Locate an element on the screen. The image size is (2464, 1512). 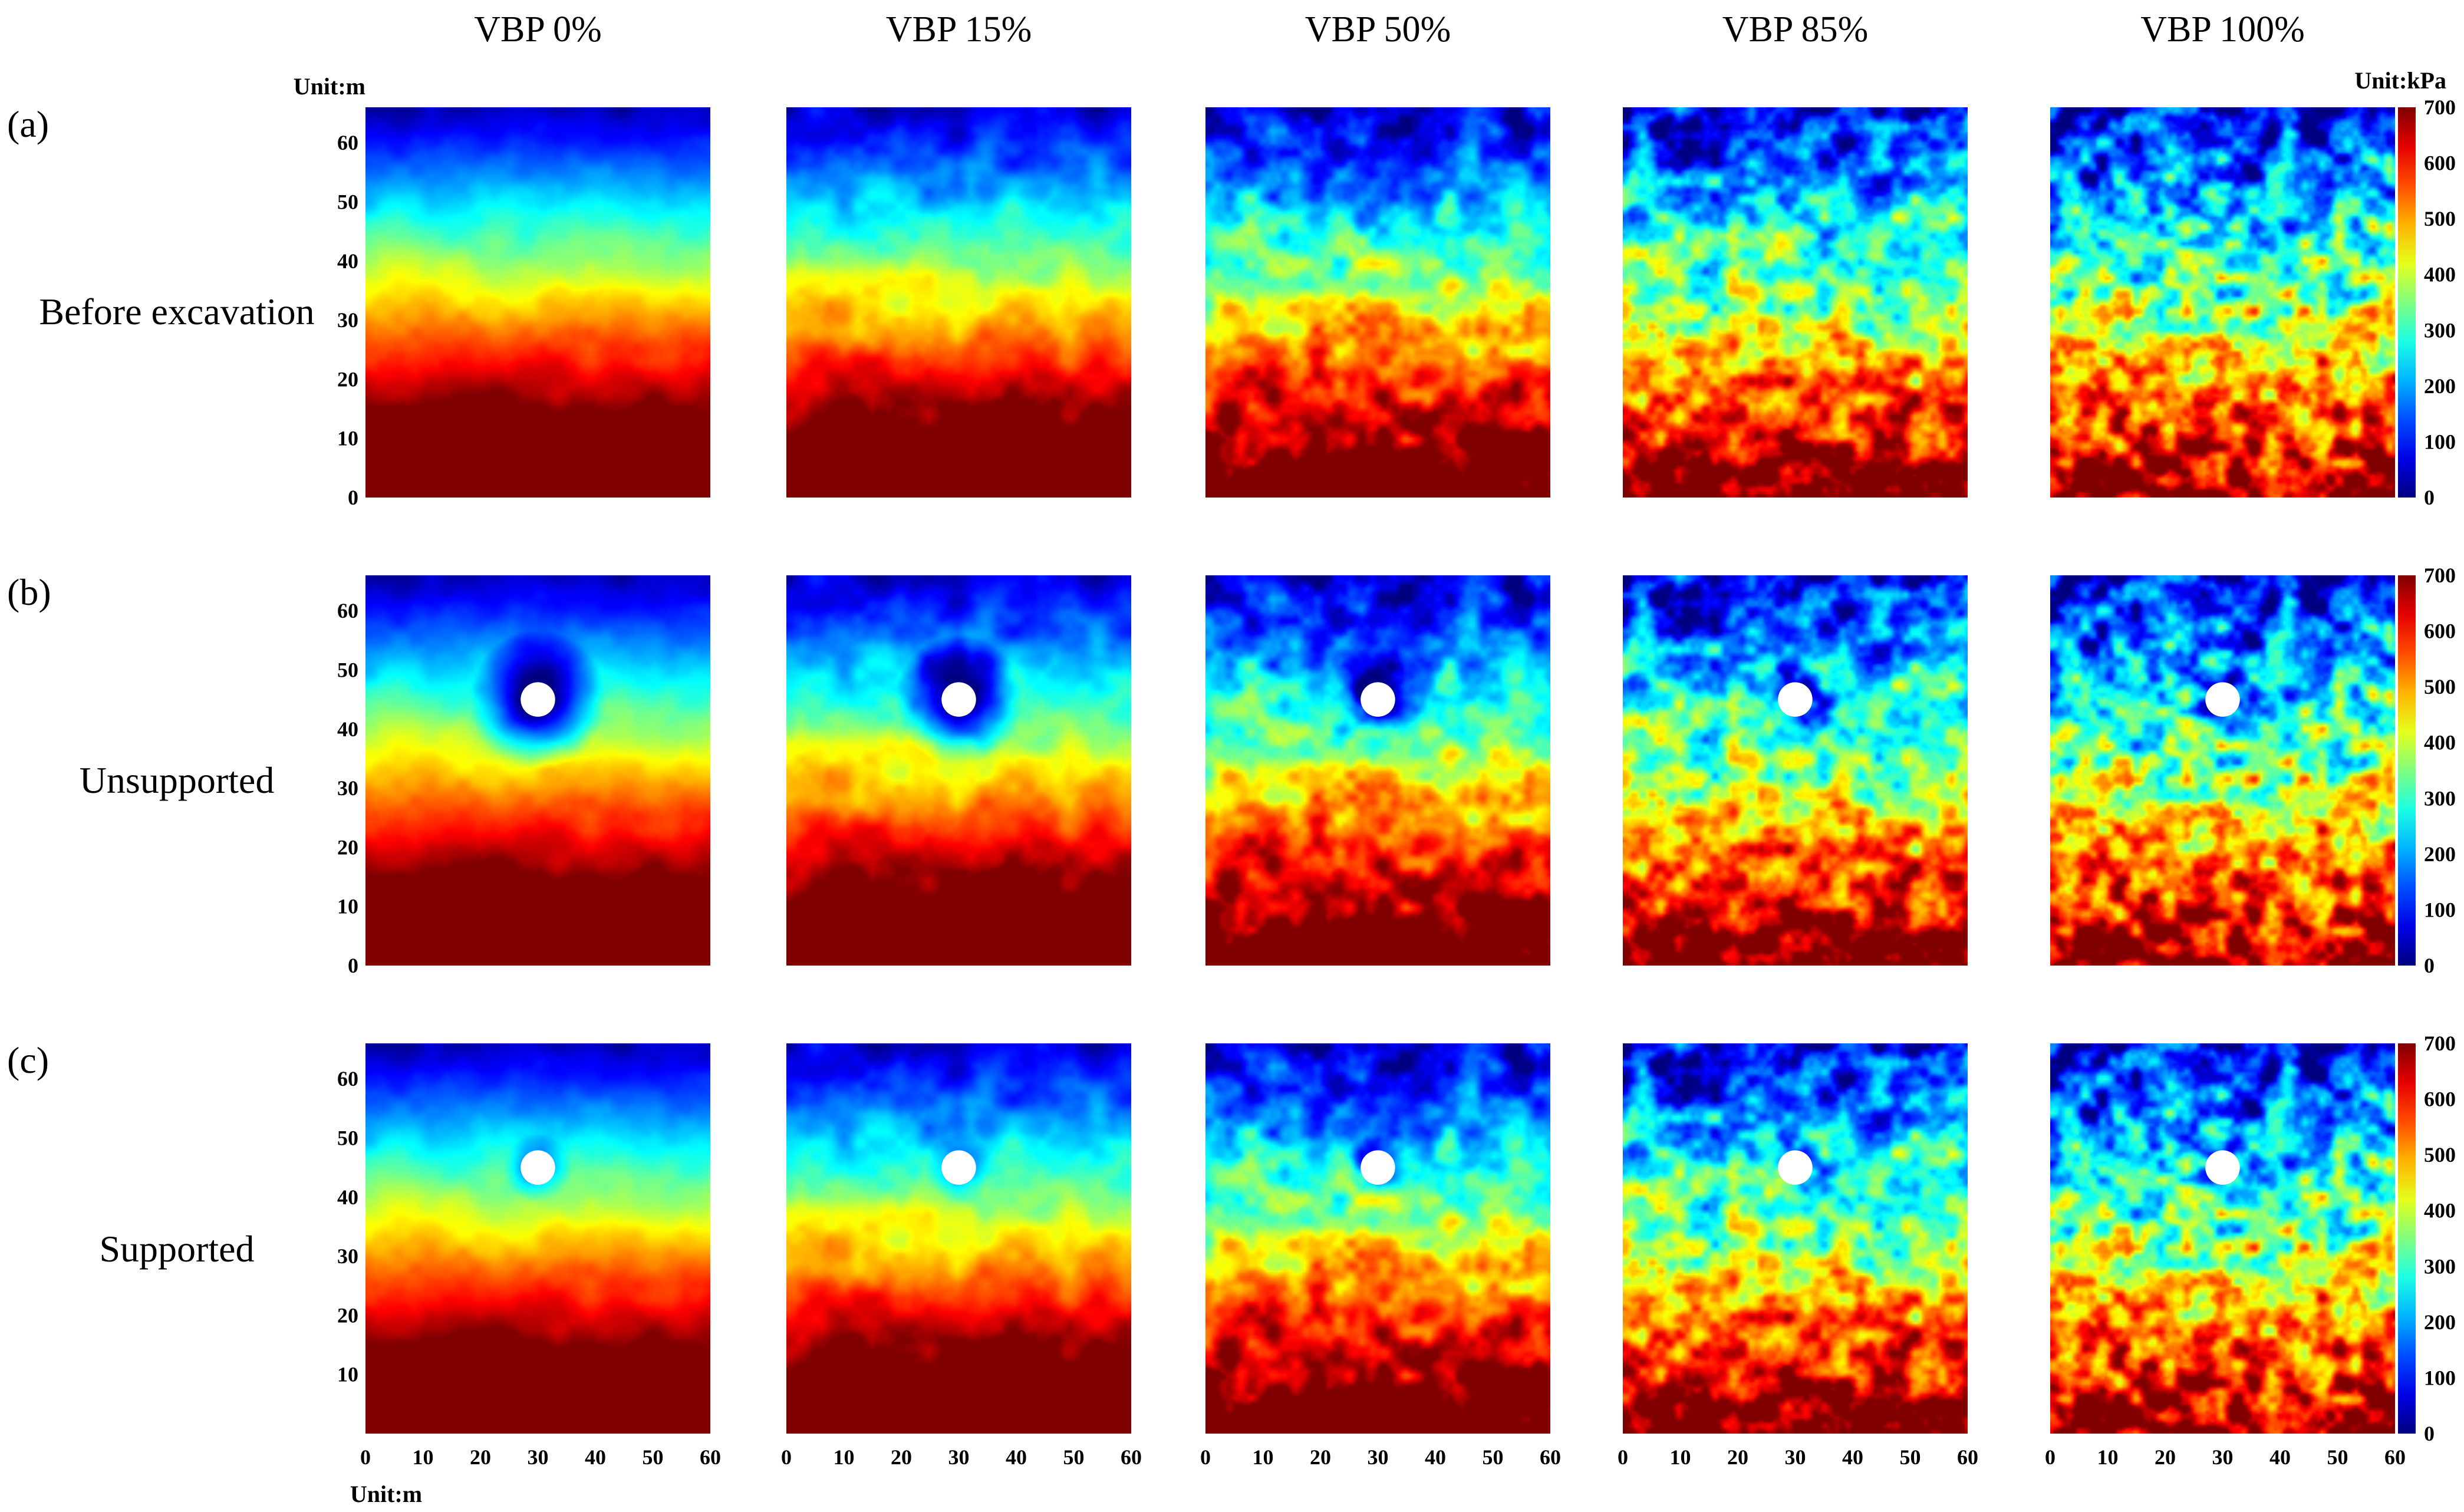
row-label: Unsupported is located at coordinates (177, 780).